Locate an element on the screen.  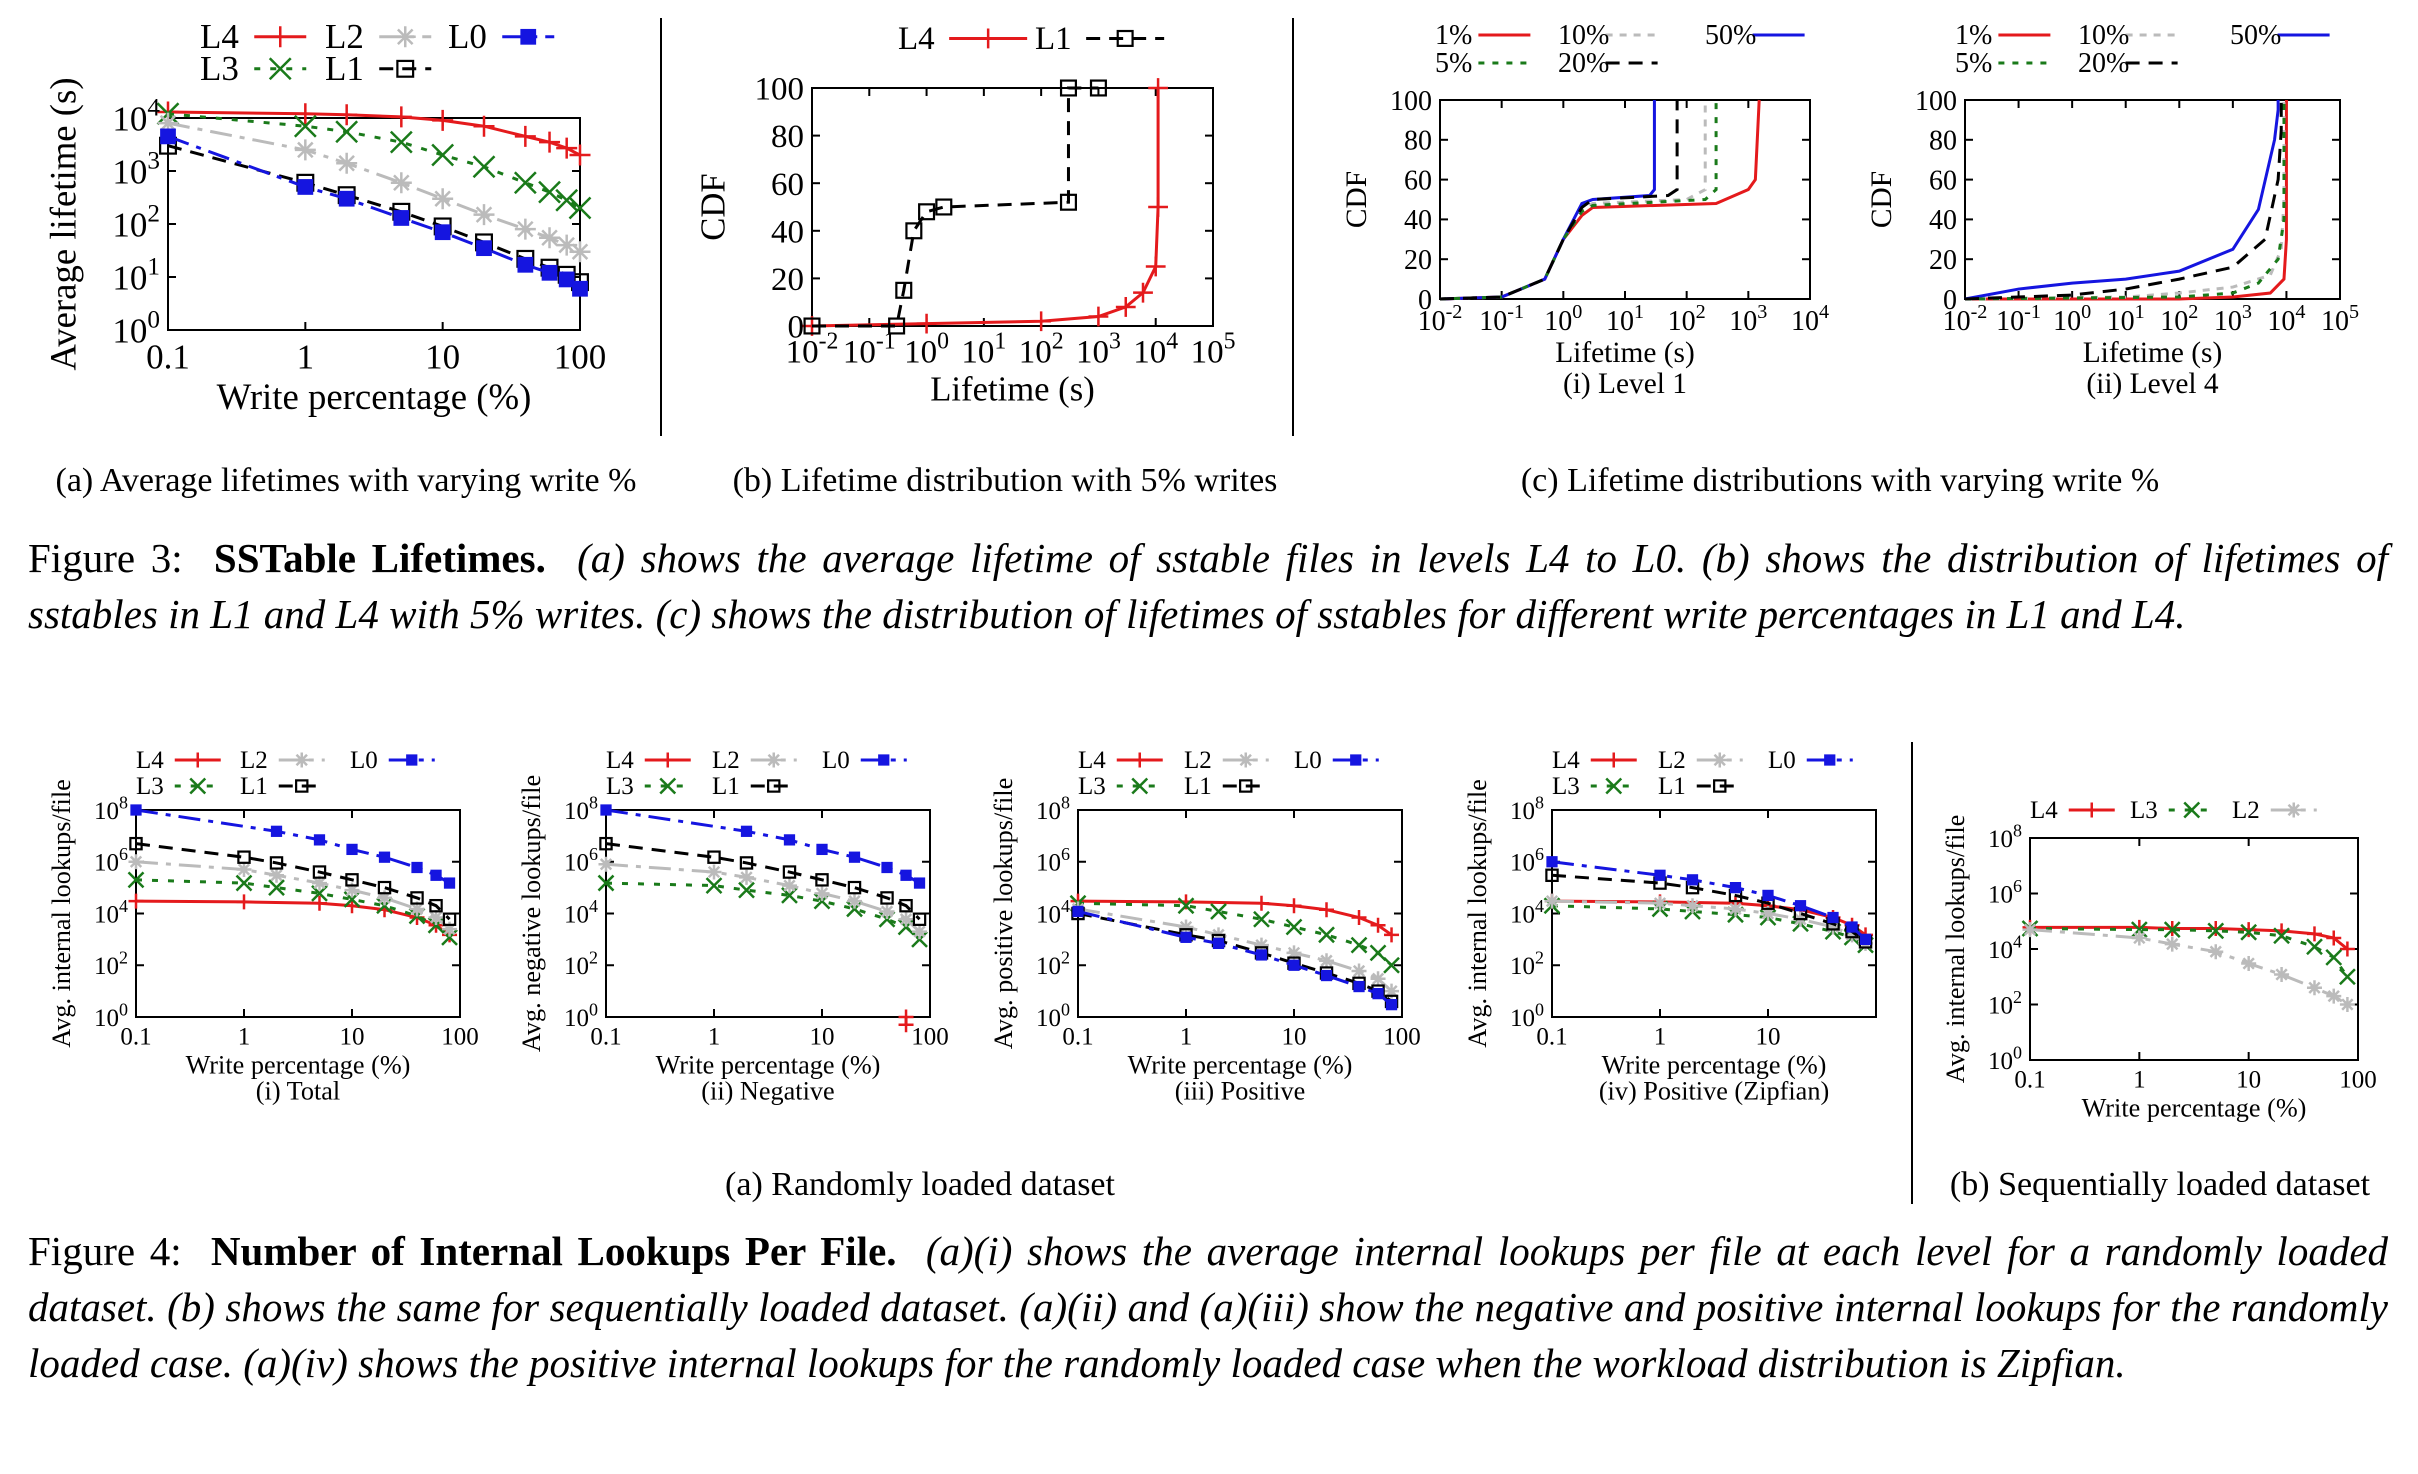
legend-label: L0 is located at coordinates (1308, 760).